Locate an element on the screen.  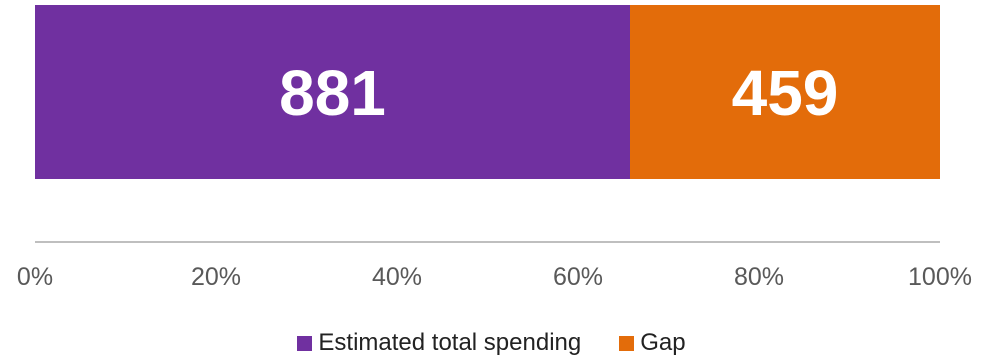
x-tick-label: 60% is located at coordinates (578, 277).